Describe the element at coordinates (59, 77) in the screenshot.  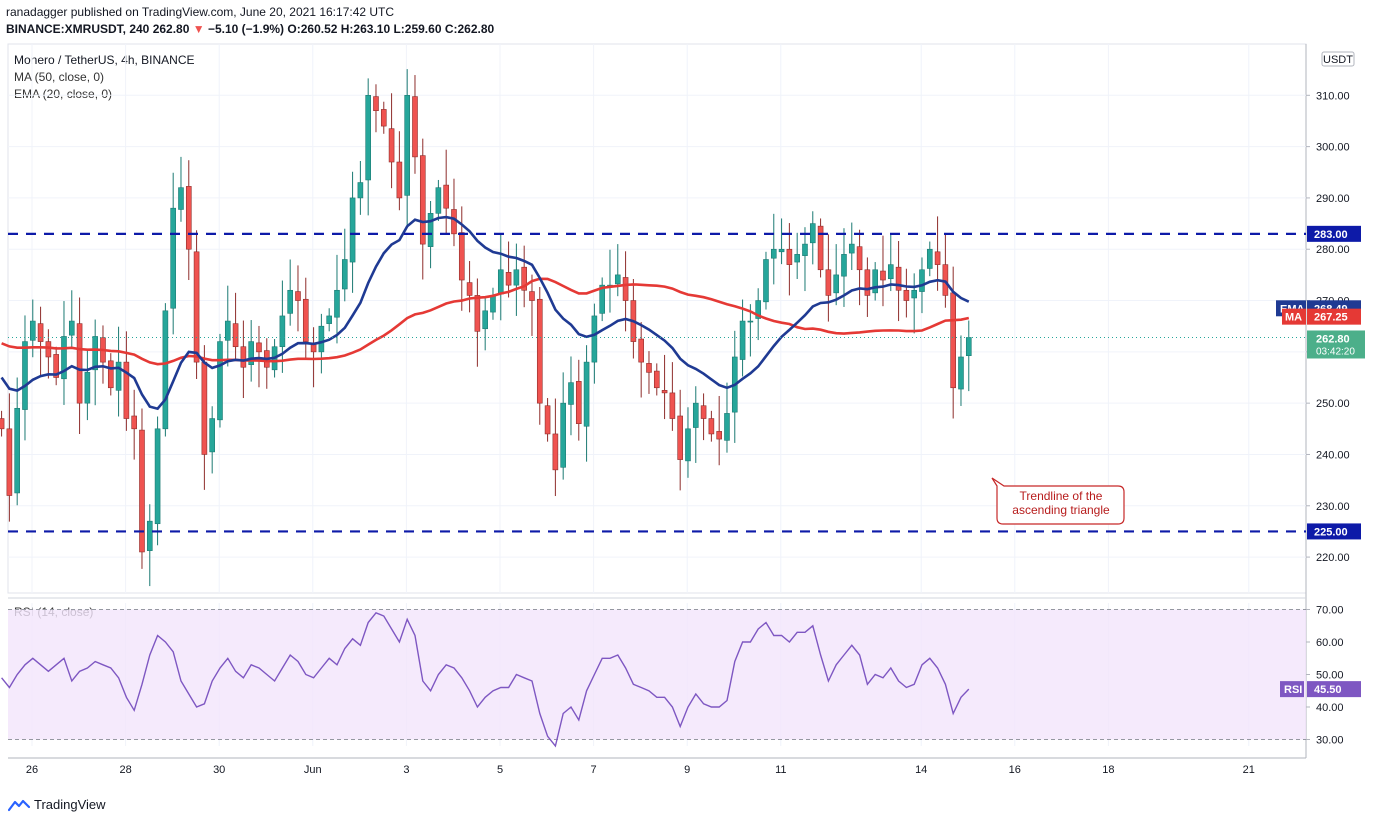
I see `ma-legend: MA (50, close, 0)` at that location.